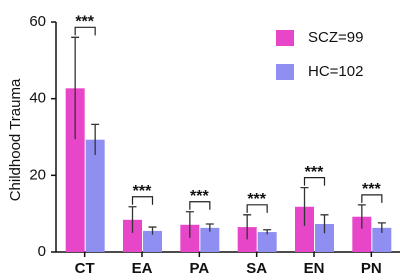  Describe the element at coordinates (314, 268) in the screenshot. I see `x-tick-label: EN` at that location.